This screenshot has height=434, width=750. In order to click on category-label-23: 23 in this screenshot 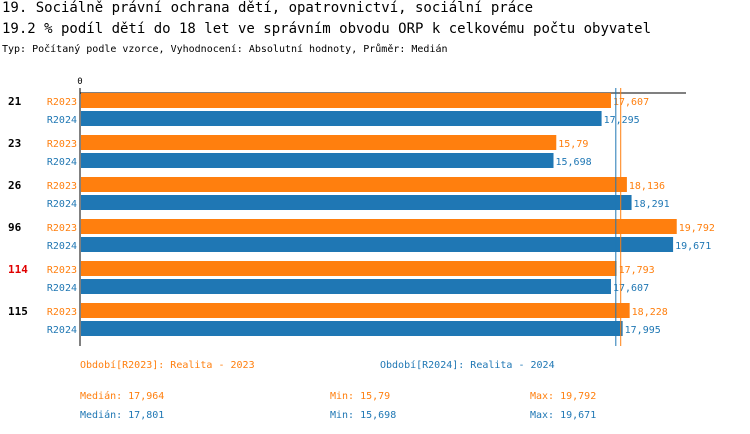, I will do `click(14, 143)`.